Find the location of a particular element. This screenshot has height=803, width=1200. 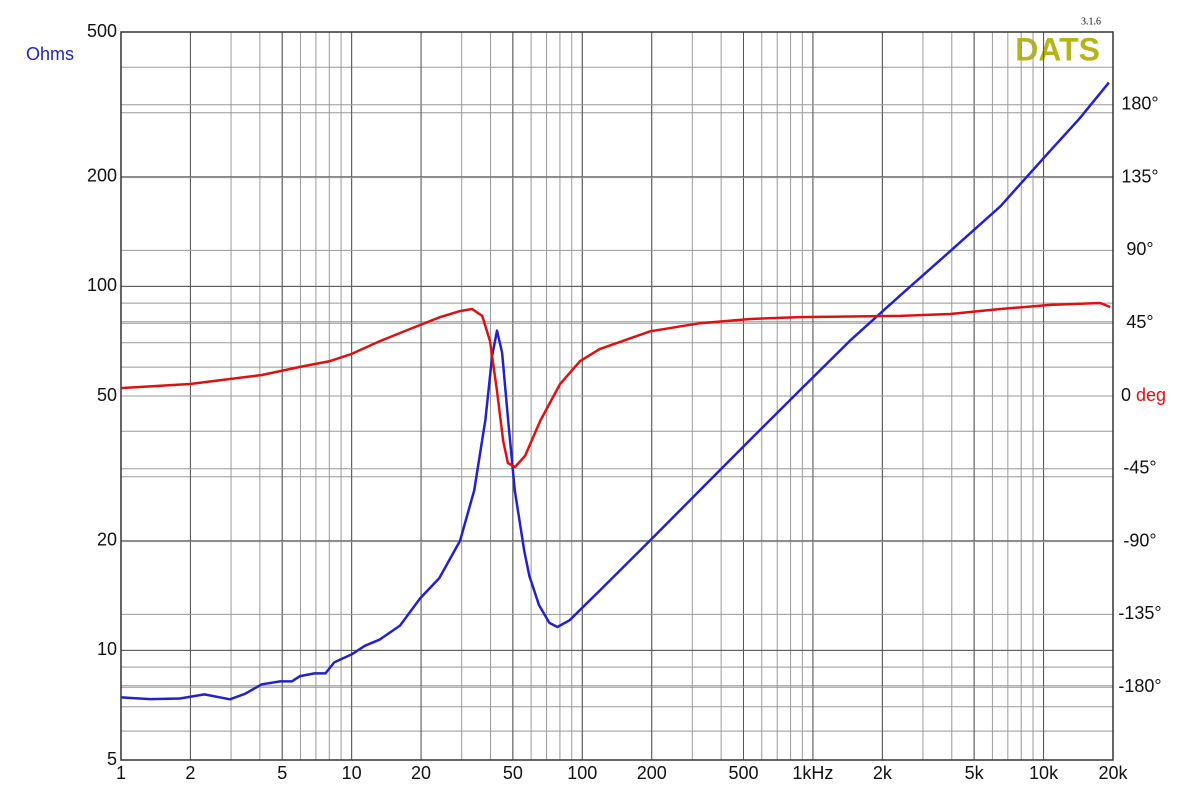

y-tick-label: 200 is located at coordinates (102, 176).